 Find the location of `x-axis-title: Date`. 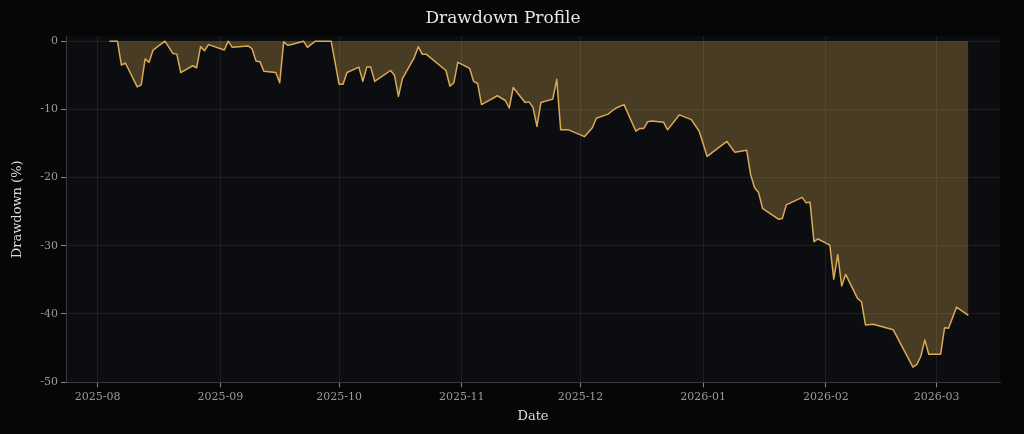

x-axis-title: Date is located at coordinates (533, 415).